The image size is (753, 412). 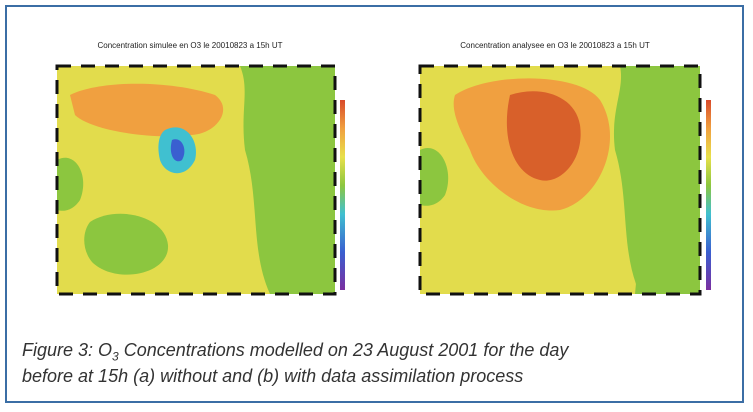 What do you see at coordinates (67, 350) in the screenshot?
I see `caption-text: Figure 3: O` at bounding box center [67, 350].